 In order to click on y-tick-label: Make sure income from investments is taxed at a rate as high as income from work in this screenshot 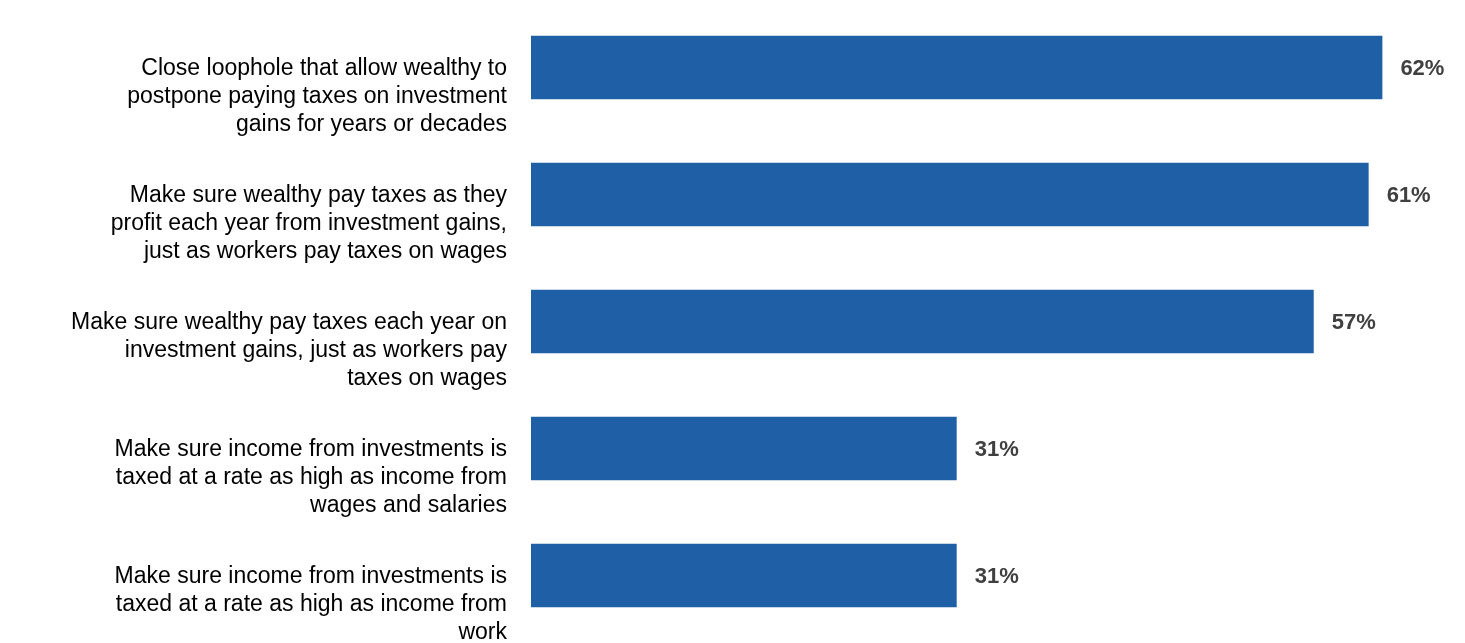, I will do `click(311, 602)`.